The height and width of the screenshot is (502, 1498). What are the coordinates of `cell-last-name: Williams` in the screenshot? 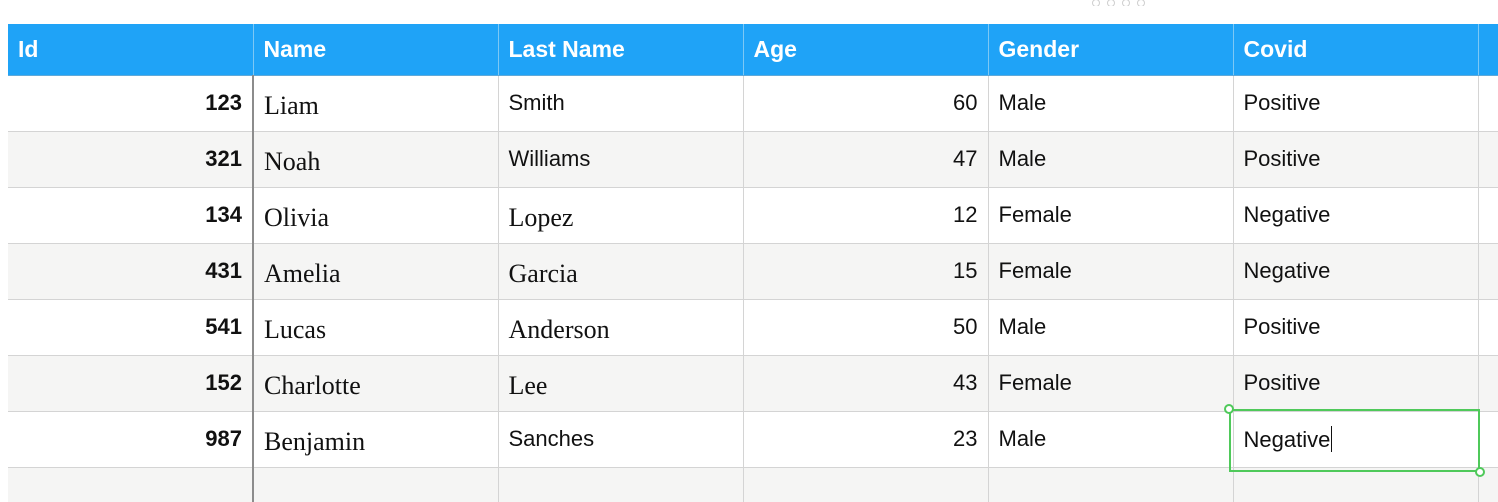 It's located at (621, 159).